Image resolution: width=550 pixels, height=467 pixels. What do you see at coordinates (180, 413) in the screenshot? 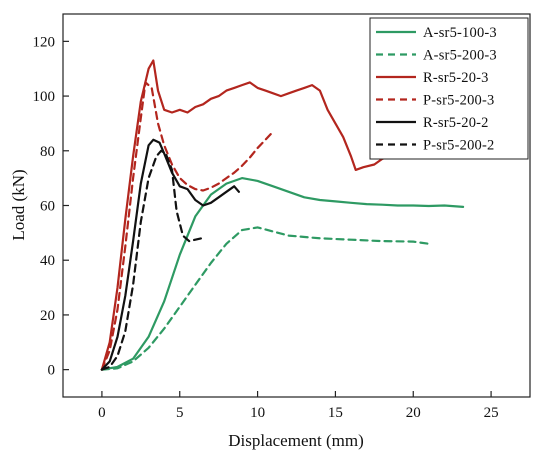
I see `x-tick-label: 5` at bounding box center [180, 413].